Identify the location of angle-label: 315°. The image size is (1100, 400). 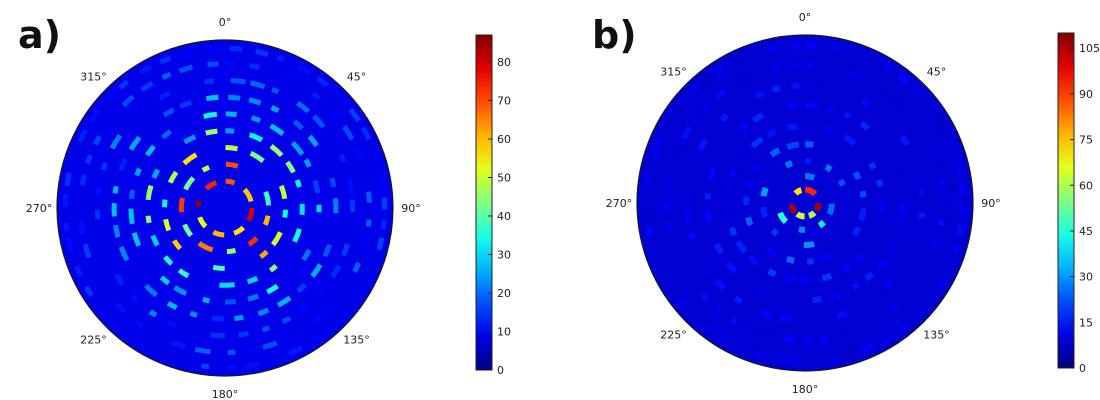
(673, 72).